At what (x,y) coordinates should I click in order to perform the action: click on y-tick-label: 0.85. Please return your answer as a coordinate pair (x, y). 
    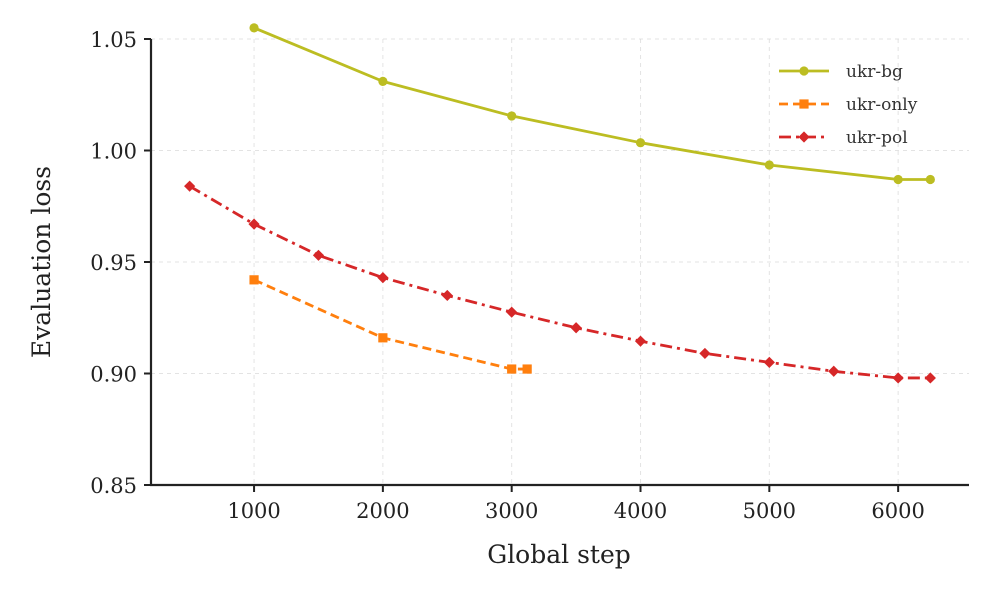
    Looking at the image, I should click on (113, 486).